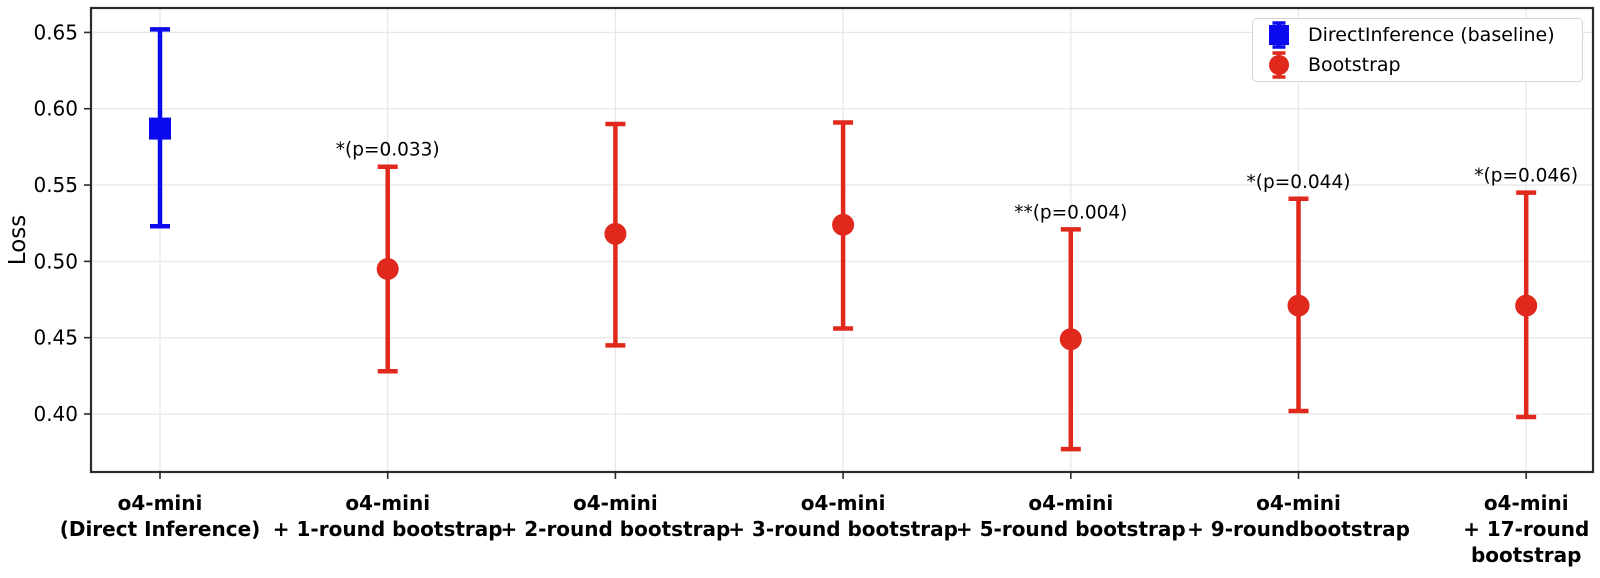 Image resolution: width=1600 pixels, height=578 pixels. What do you see at coordinates (1070, 212) in the screenshot?
I see `significance-annotation: **(p=0.004)` at bounding box center [1070, 212].